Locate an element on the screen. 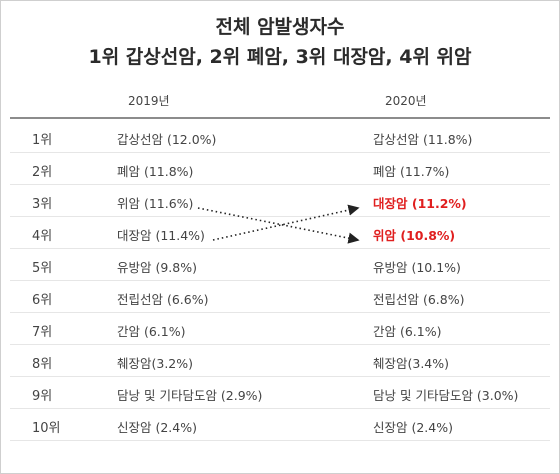 Image resolution: width=560 pixels, height=474 pixels. cell-2019: 폐암 (11.8%) is located at coordinates (155, 171).